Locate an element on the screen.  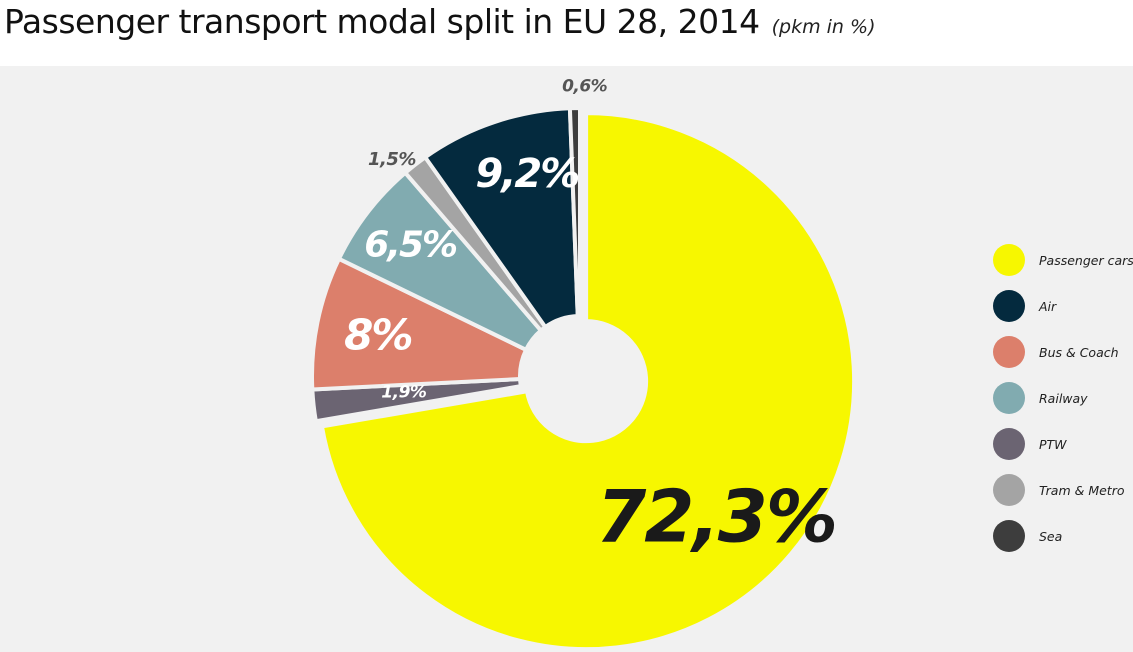
legend-label: Air is located at coordinates (1048, 306).